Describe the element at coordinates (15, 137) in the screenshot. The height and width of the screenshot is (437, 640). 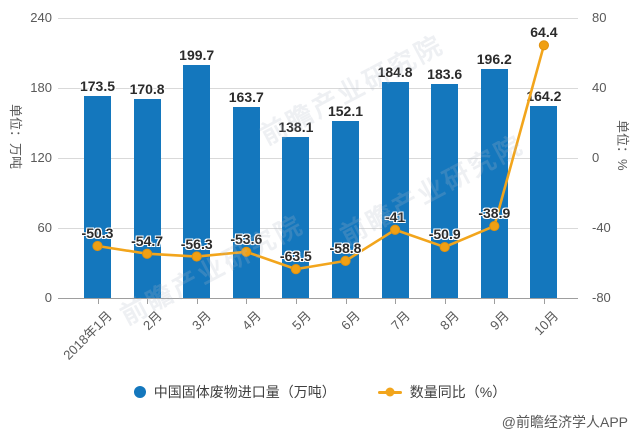
I see `left-axis-unit-label: 单位：万吨` at that location.